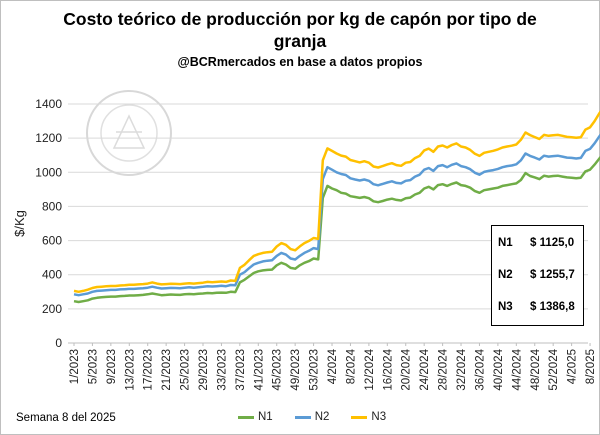  What do you see at coordinates (591, 366) in the screenshot?
I see `x-tick-label: 8/2025` at bounding box center [591, 366].